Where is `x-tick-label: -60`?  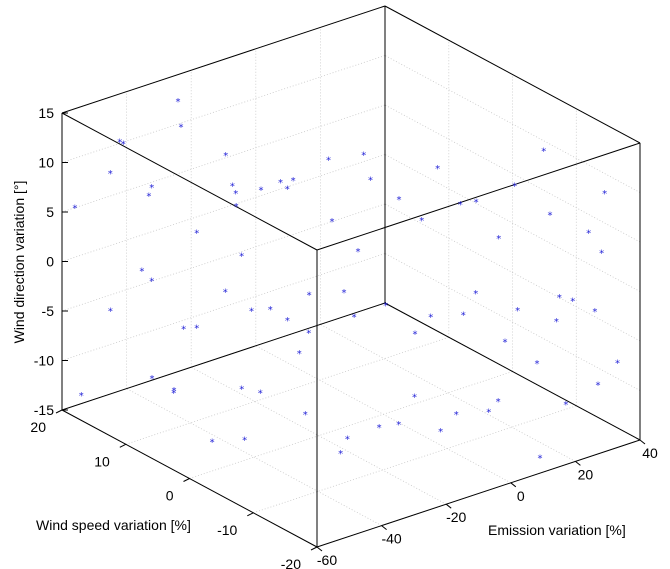 x-tick-label: -60 is located at coordinates (327, 560).